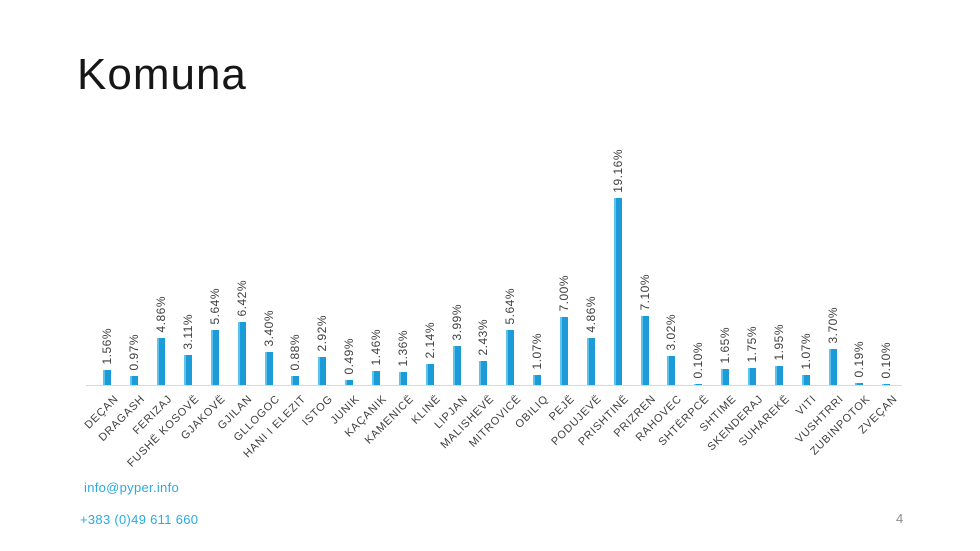 The image size is (980, 551). I want to click on bar-group: 1.95% SUHAREKË, so click(765, 294).